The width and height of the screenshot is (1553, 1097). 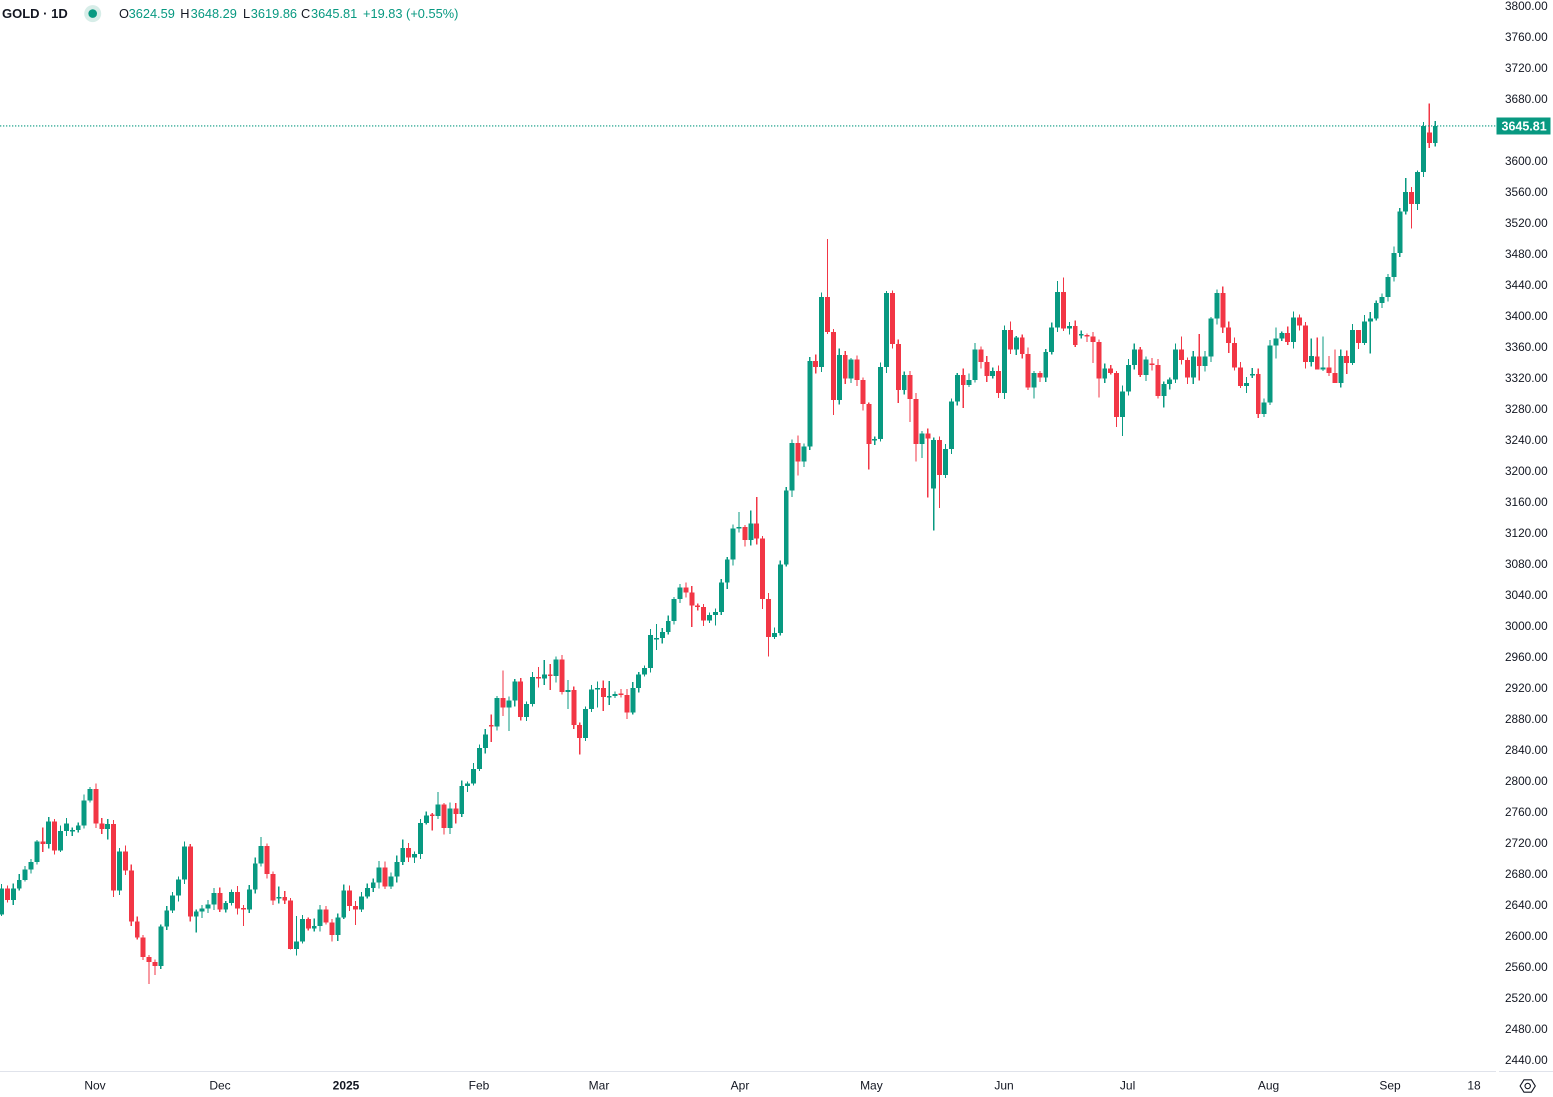 I want to click on svg-text: May, so click(x=871, y=1086).